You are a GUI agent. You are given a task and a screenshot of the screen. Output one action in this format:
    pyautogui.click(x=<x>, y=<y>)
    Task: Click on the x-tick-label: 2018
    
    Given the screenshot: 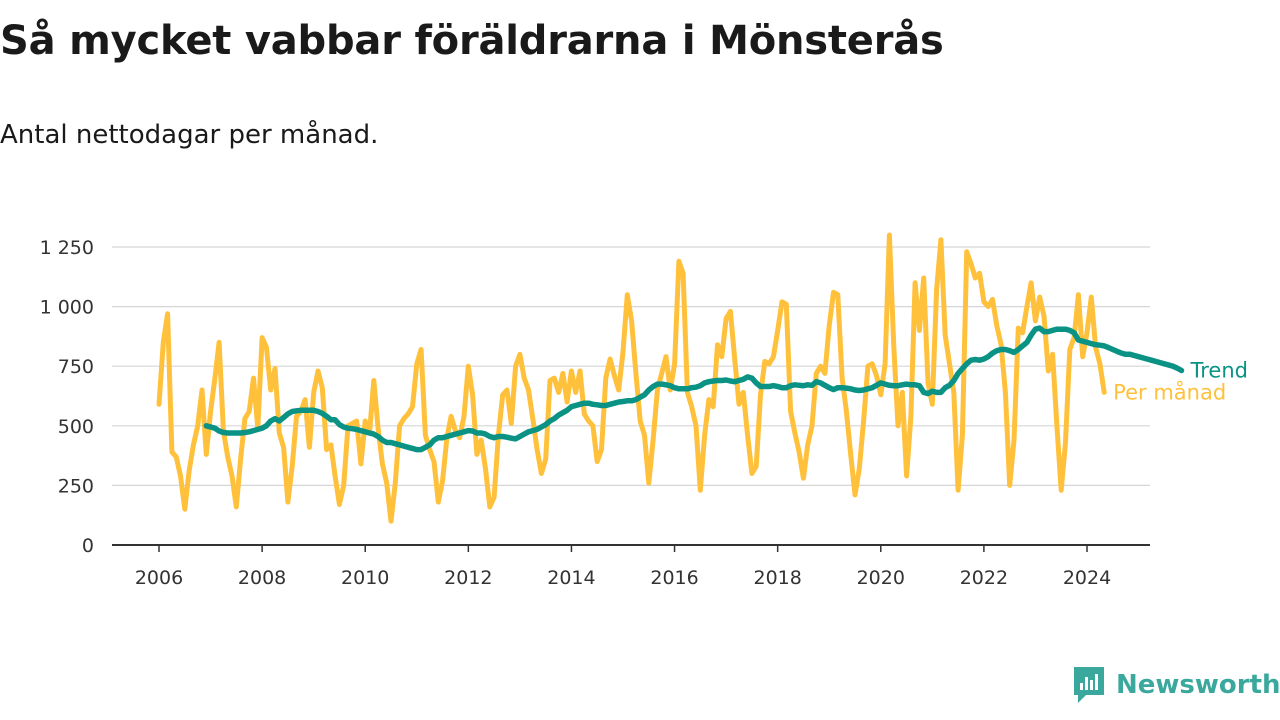 What is the action you would take?
    pyautogui.click(x=777, y=578)
    